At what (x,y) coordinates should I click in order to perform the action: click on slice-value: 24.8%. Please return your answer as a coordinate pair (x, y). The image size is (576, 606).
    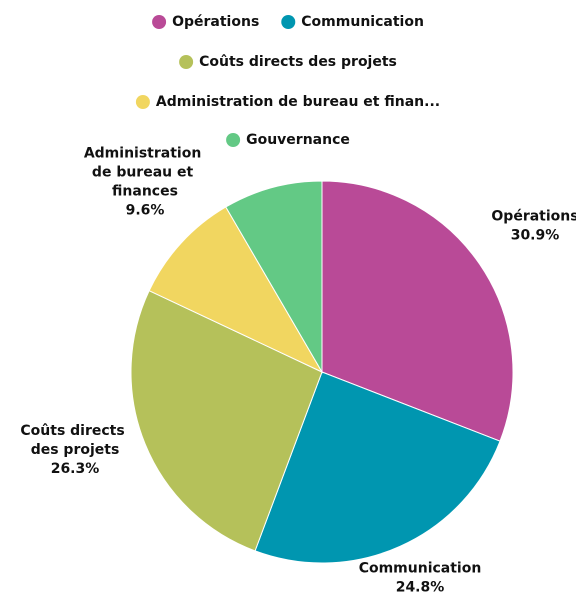
    Looking at the image, I should click on (420, 588).